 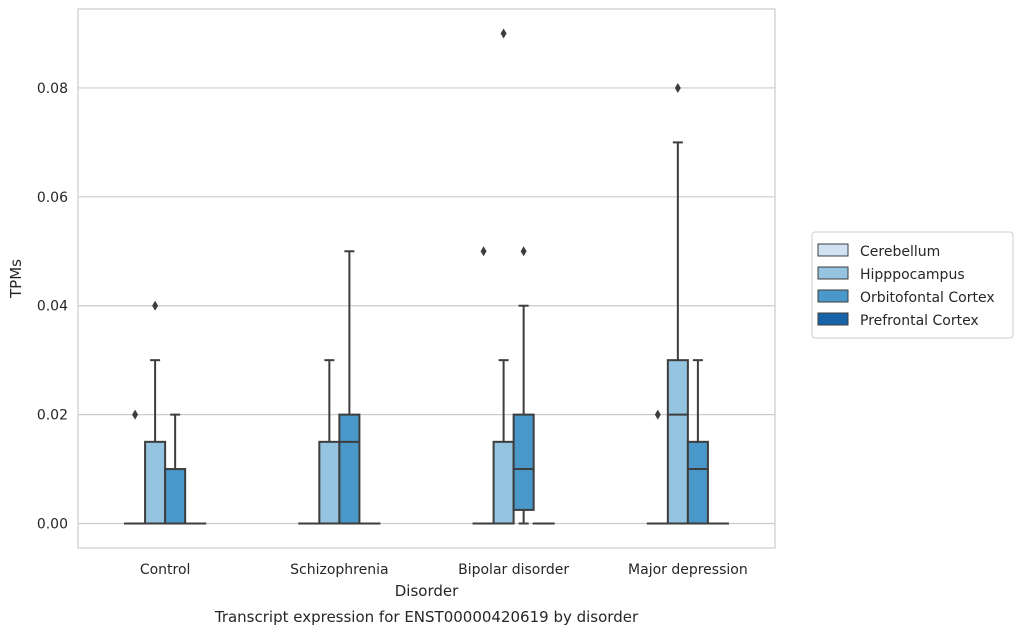 I want to click on legend-frame, so click(x=912, y=285).